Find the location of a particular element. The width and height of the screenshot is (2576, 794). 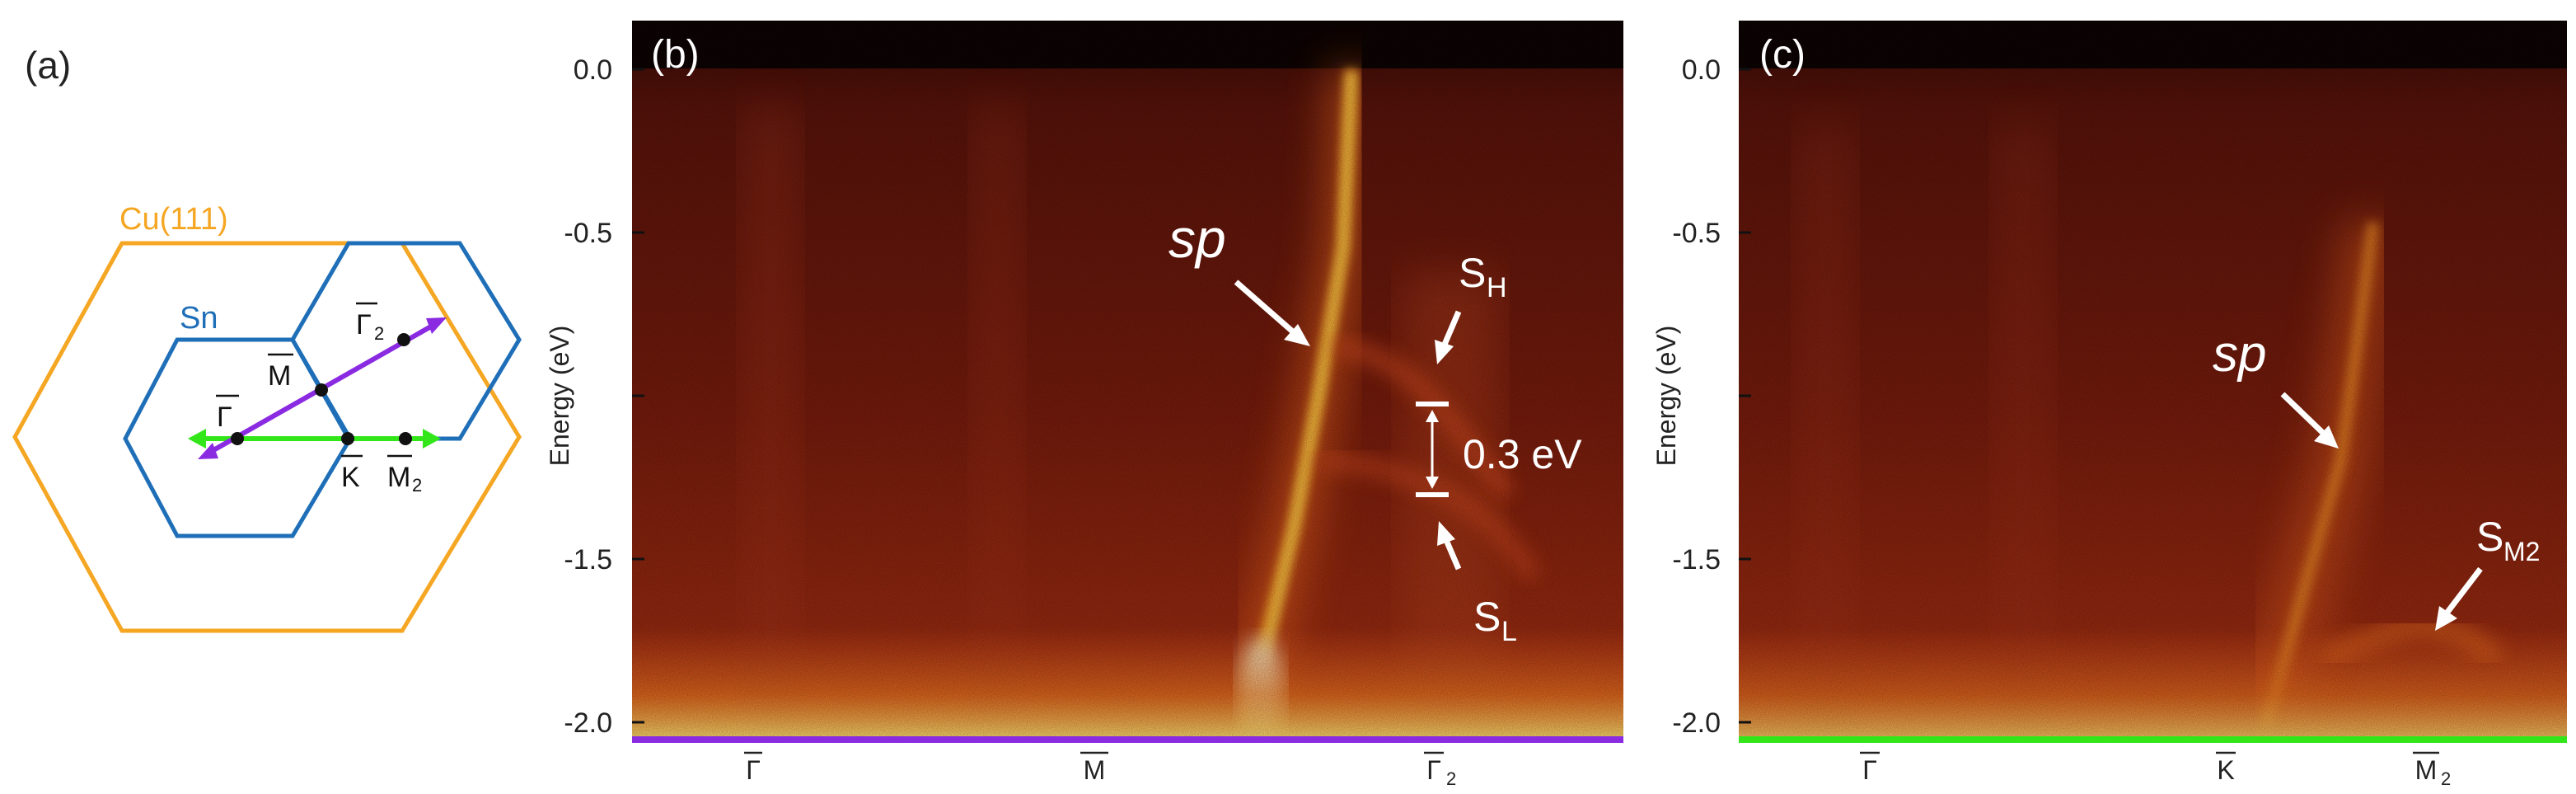

sl-label: S is located at coordinates (1487, 617).